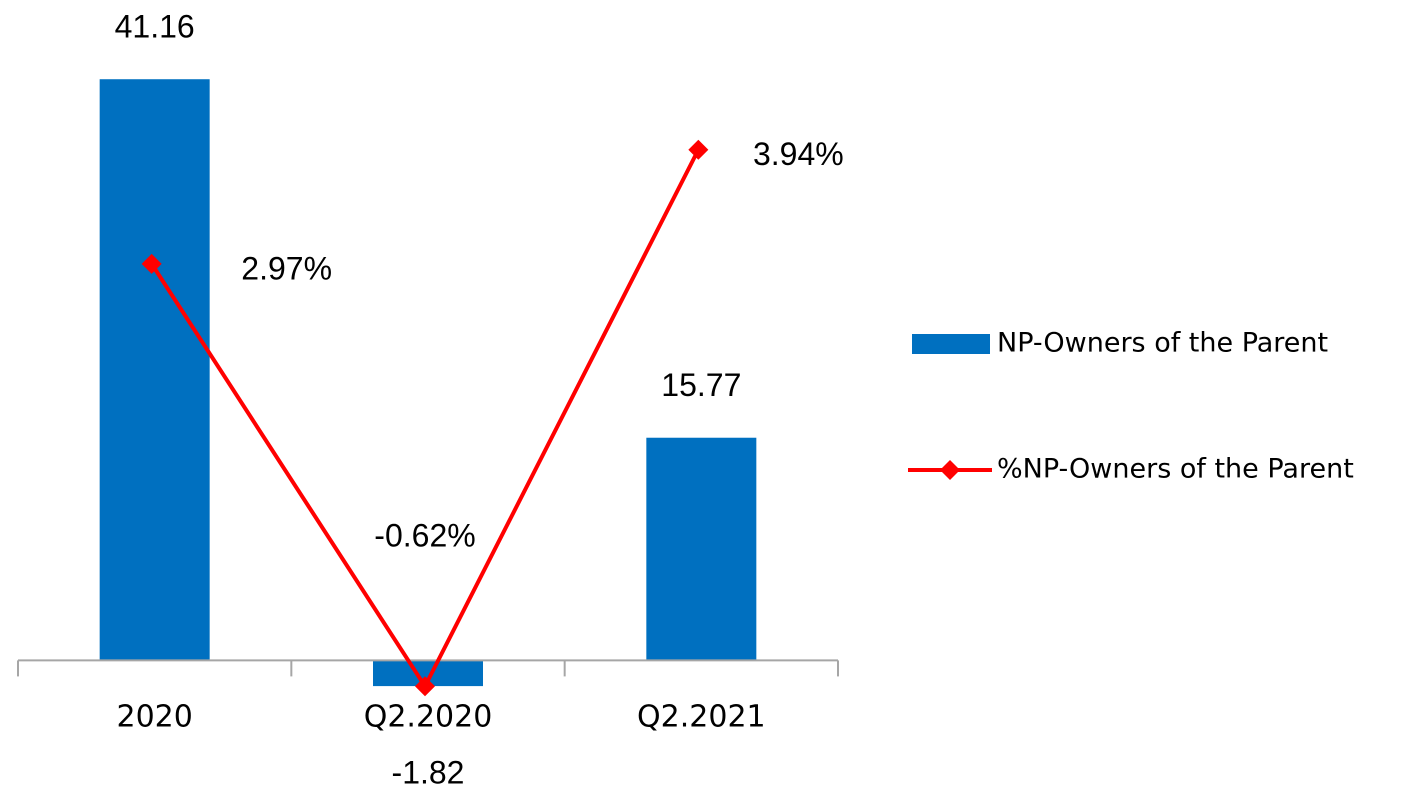 The height and width of the screenshot is (791, 1425). I want to click on data-label: -1.82, so click(428, 772).